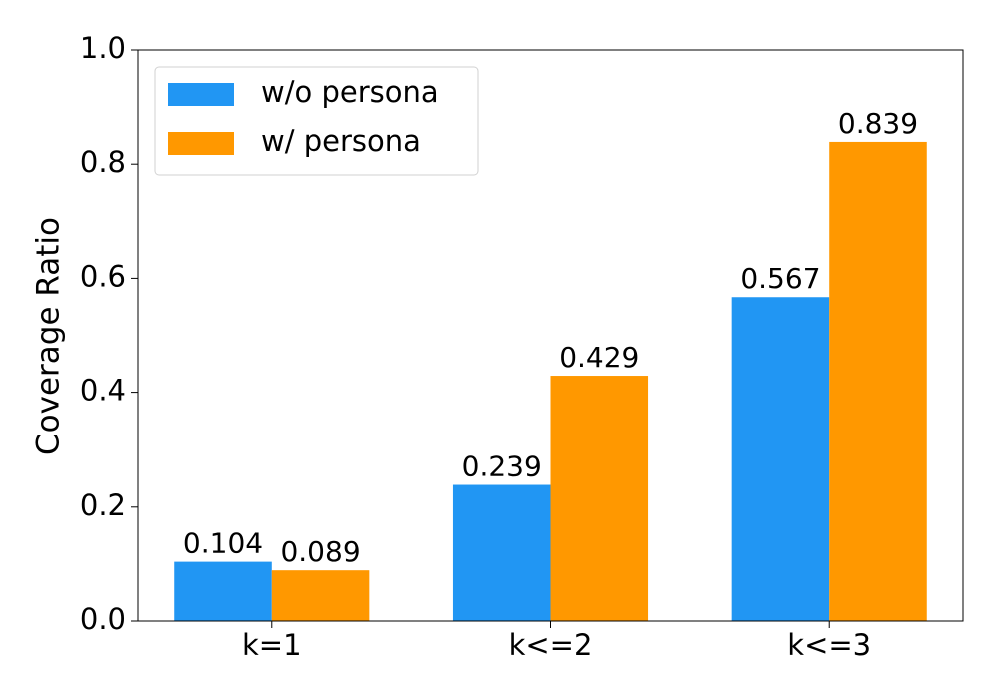  What do you see at coordinates (103, 505) in the screenshot?
I see `y-tick-label: 0.2` at bounding box center [103, 505].